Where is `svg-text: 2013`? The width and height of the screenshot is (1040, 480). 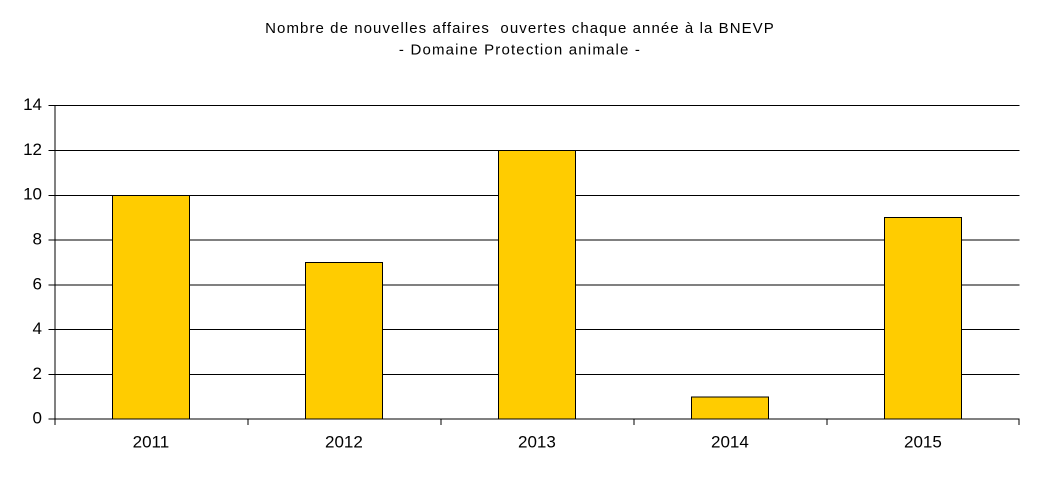
svg-text: 2013 is located at coordinates (537, 442).